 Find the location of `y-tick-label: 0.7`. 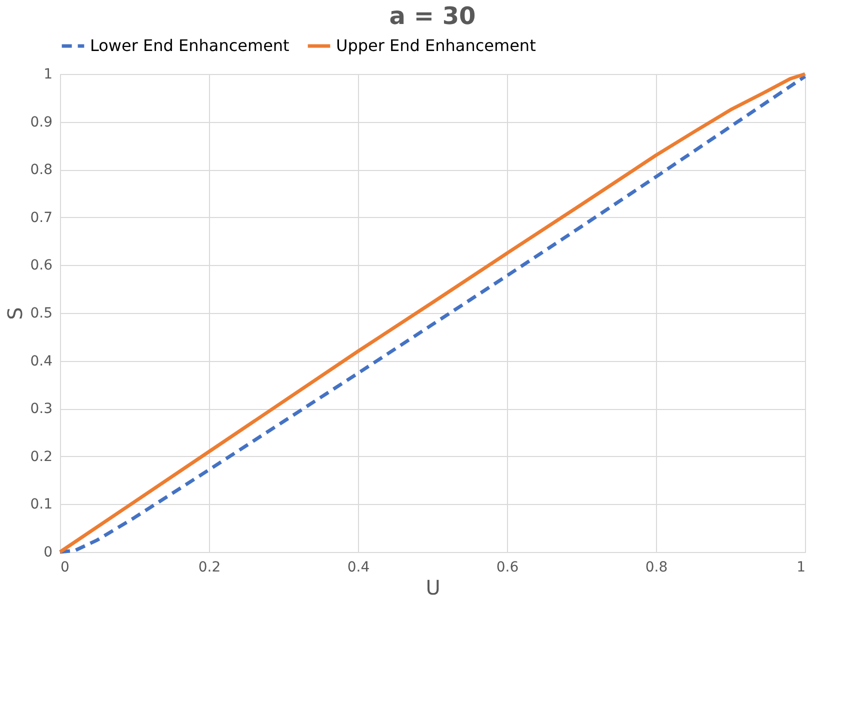

y-tick-label: 0.7 is located at coordinates (41, 218).